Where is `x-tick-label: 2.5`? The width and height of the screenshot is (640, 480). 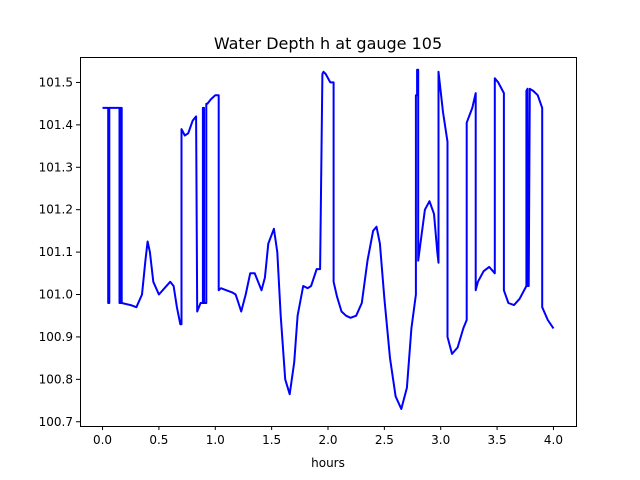
x-tick-label: 2.5 is located at coordinates (384, 440).